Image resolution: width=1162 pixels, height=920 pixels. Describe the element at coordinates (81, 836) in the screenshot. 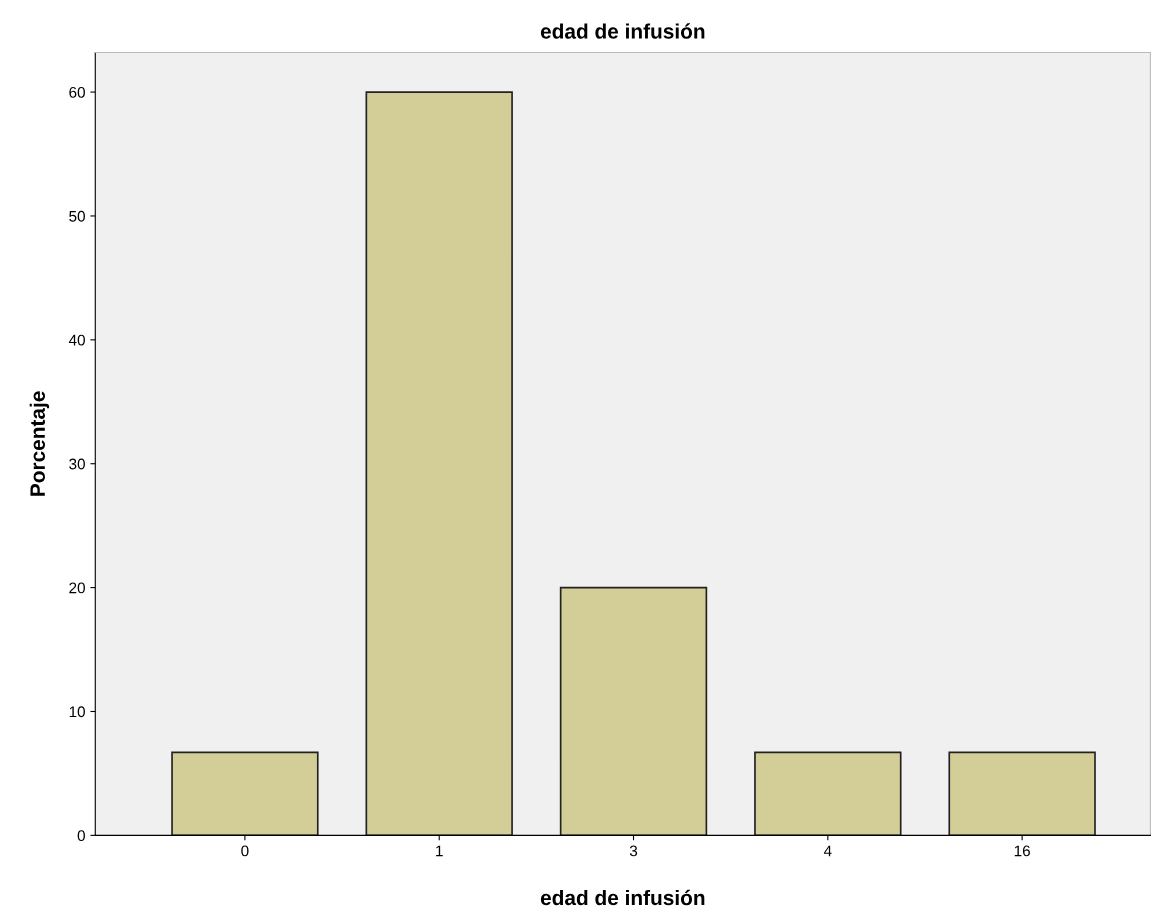

I see `y-tick-label: 0` at that location.